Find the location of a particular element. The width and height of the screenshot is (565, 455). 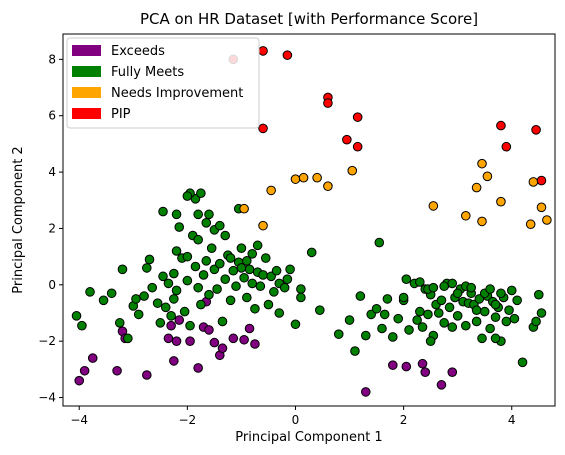

legend-item: PIP is located at coordinates (101, 114).